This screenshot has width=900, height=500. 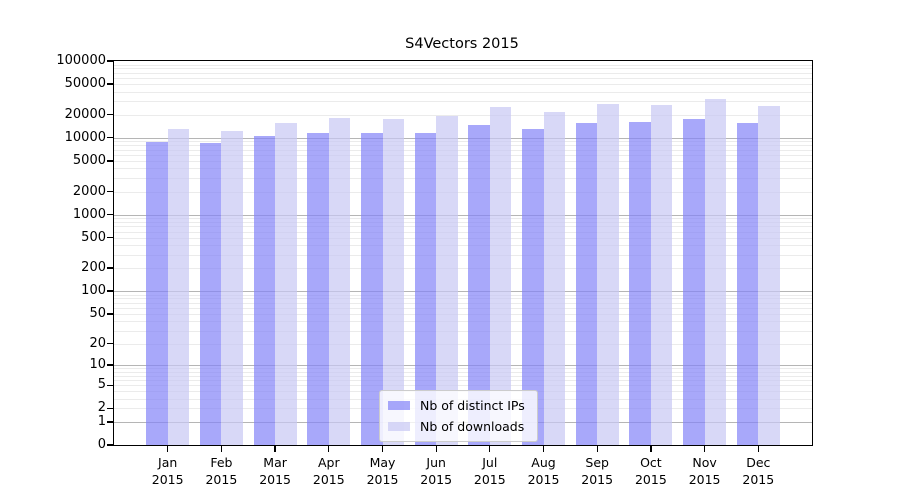 What do you see at coordinates (704, 462) in the screenshot?
I see `x-tick-month: Nov` at bounding box center [704, 462].